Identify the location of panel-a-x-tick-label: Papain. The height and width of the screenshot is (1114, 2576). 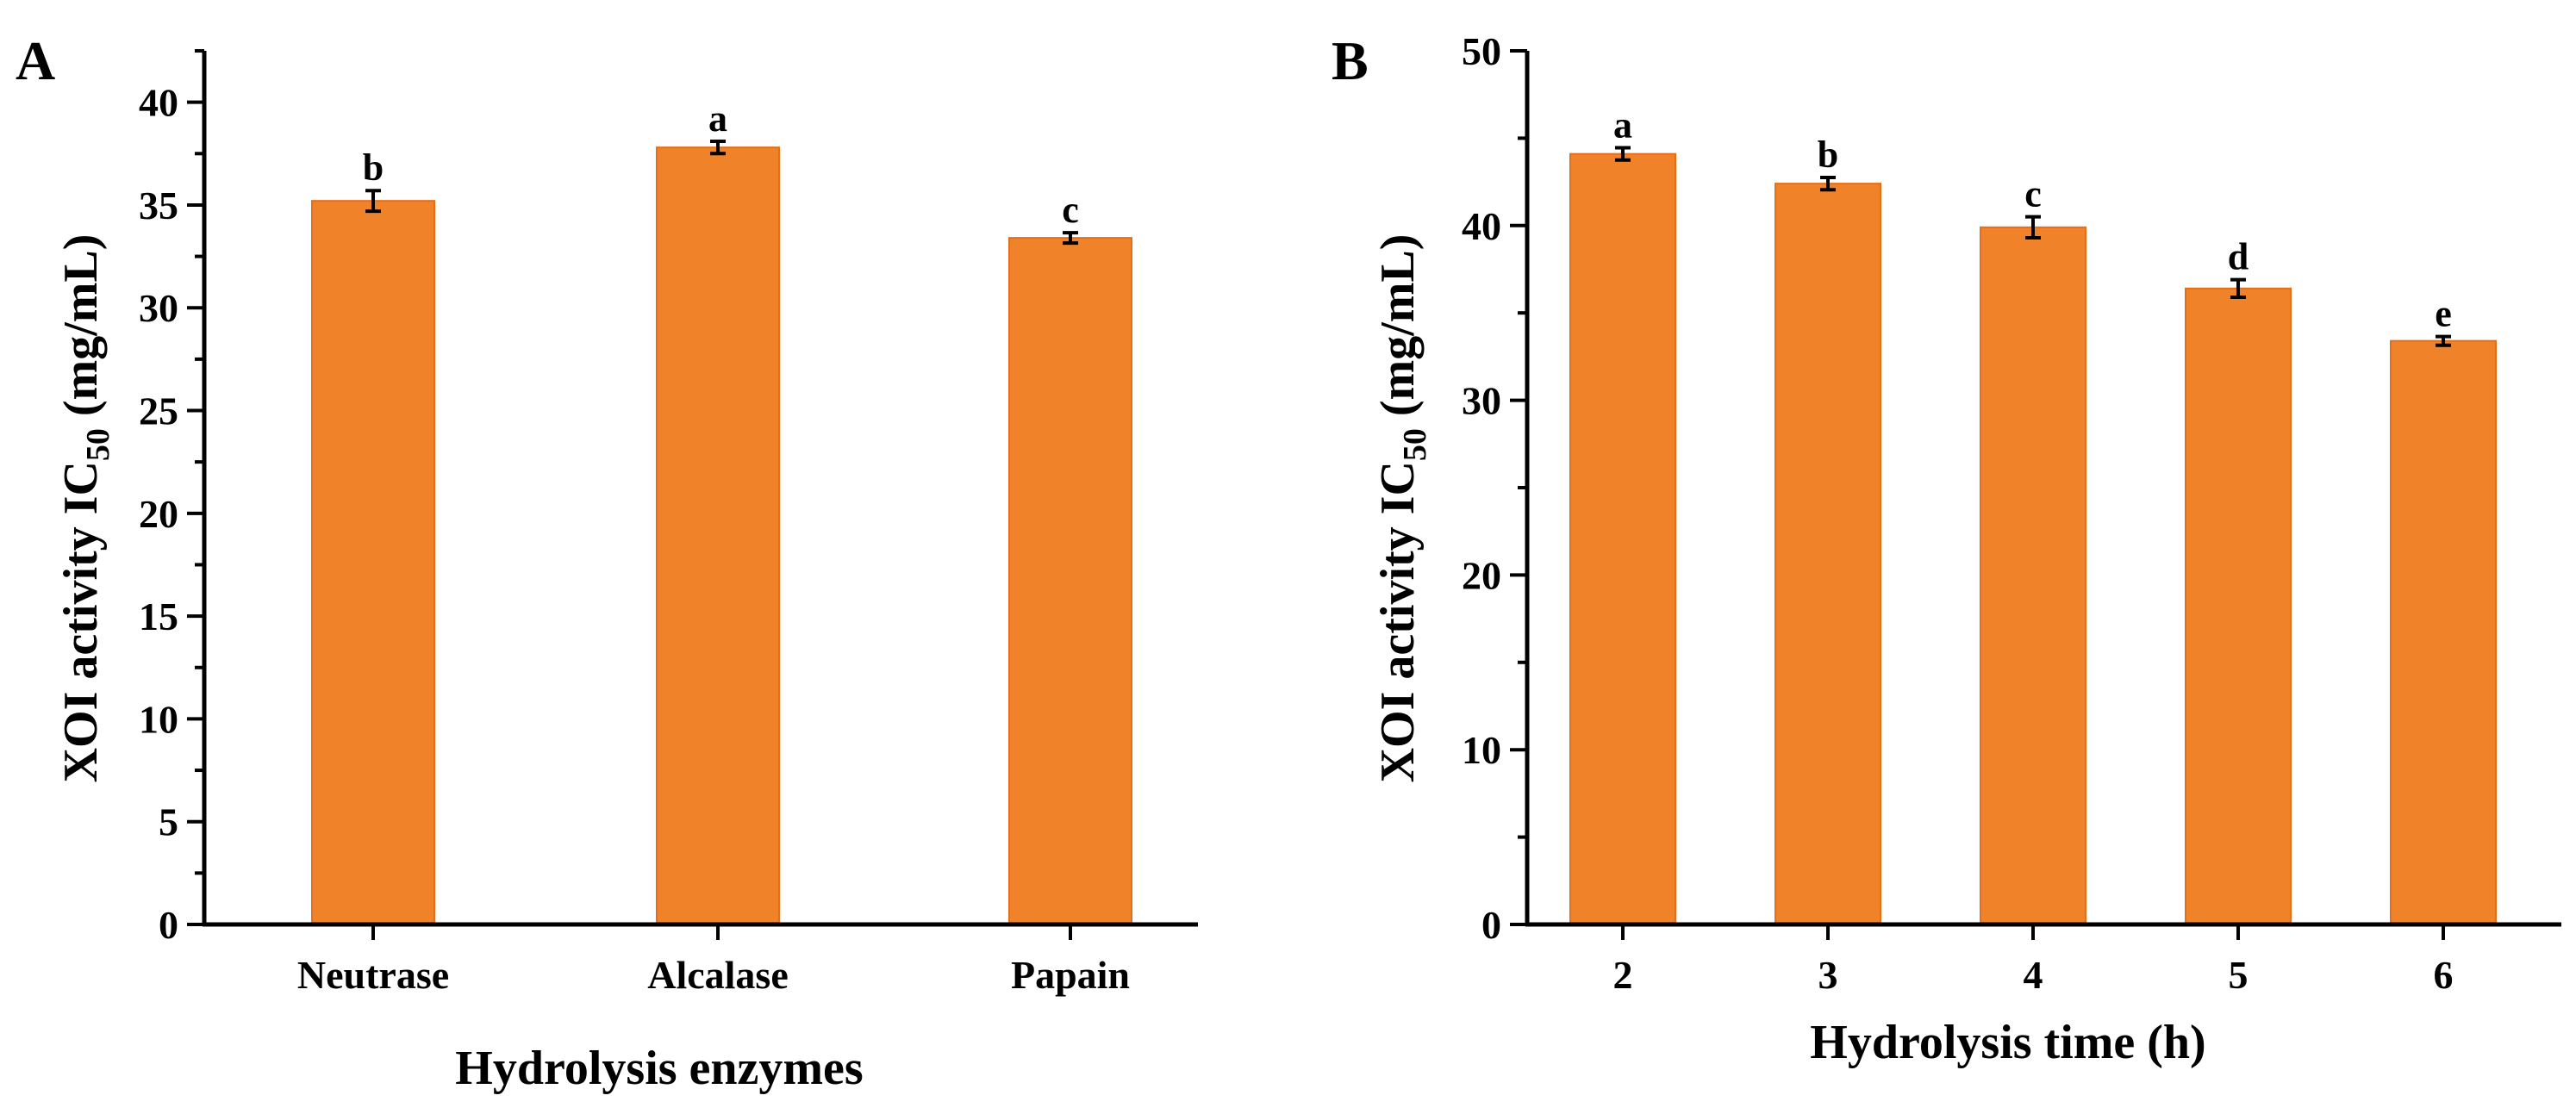
(1070, 975).